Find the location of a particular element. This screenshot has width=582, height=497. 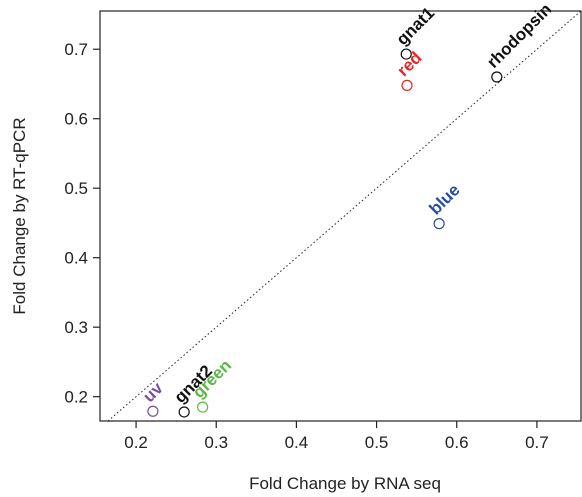

point-label-gnat1: gnat1 is located at coordinates (415, 25).